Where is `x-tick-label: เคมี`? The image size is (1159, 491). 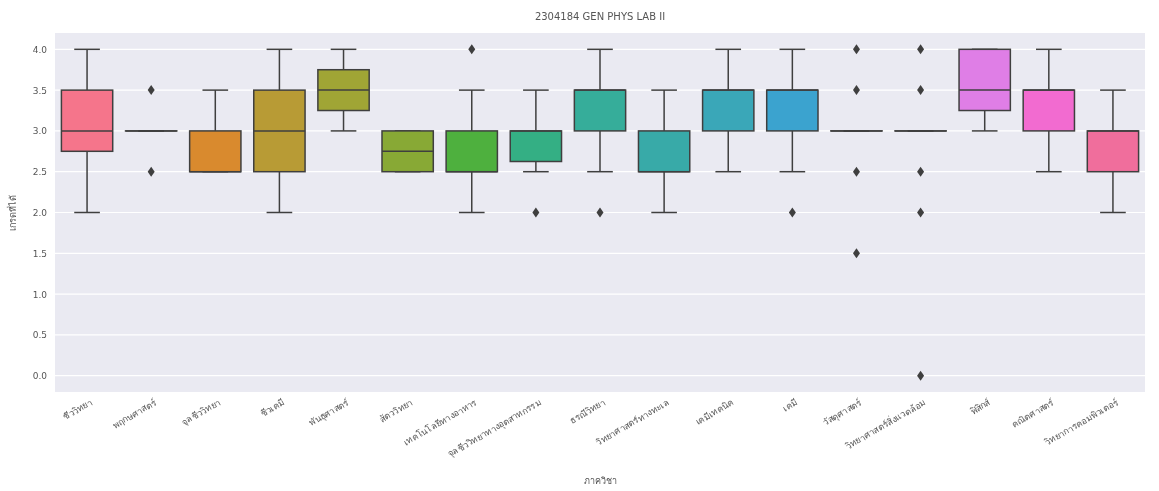
x-tick-label: เคมี is located at coordinates (790, 405).